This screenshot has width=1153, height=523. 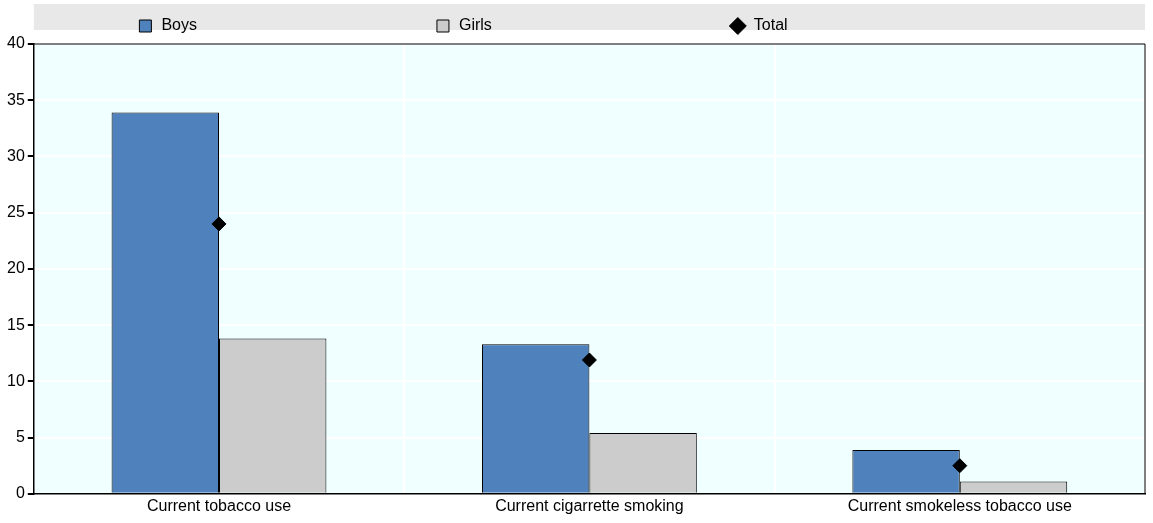 I want to click on y-tick-label: 5, so click(x=20, y=436).